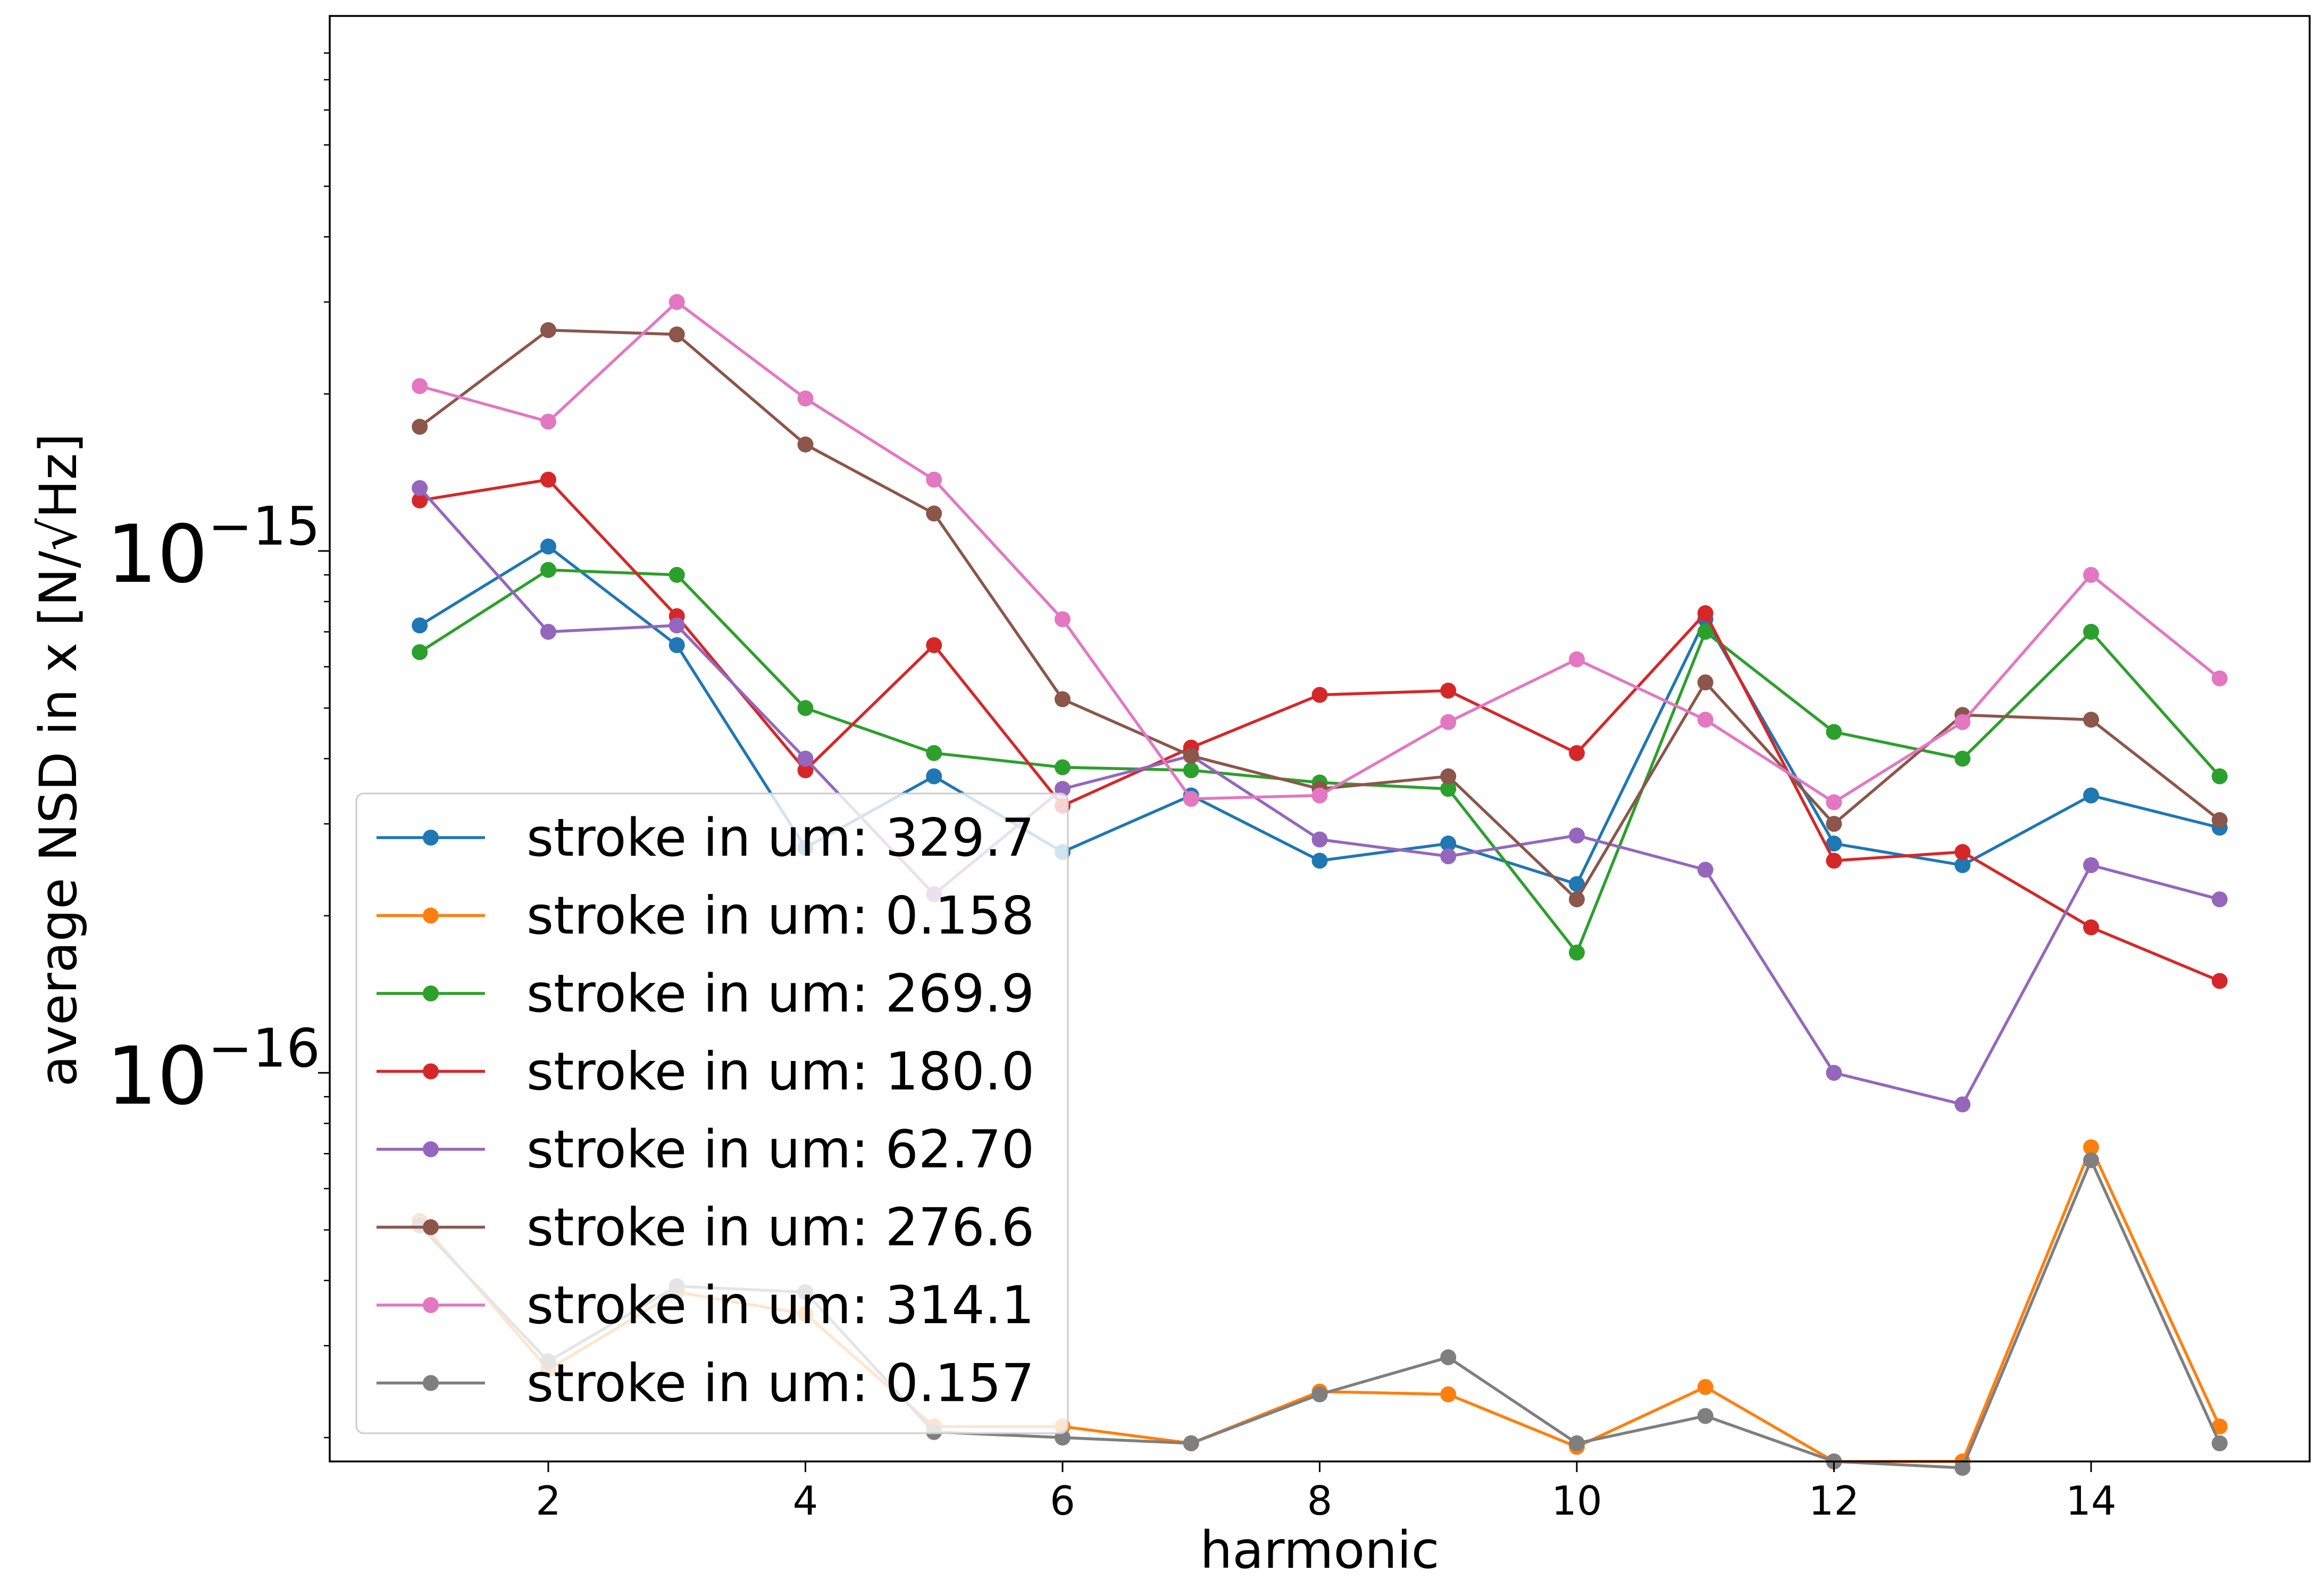 Image resolution: width=2324 pixels, height=1596 pixels. What do you see at coordinates (1062, 1500) in the screenshot?
I see `x-tick-label: 6` at bounding box center [1062, 1500].